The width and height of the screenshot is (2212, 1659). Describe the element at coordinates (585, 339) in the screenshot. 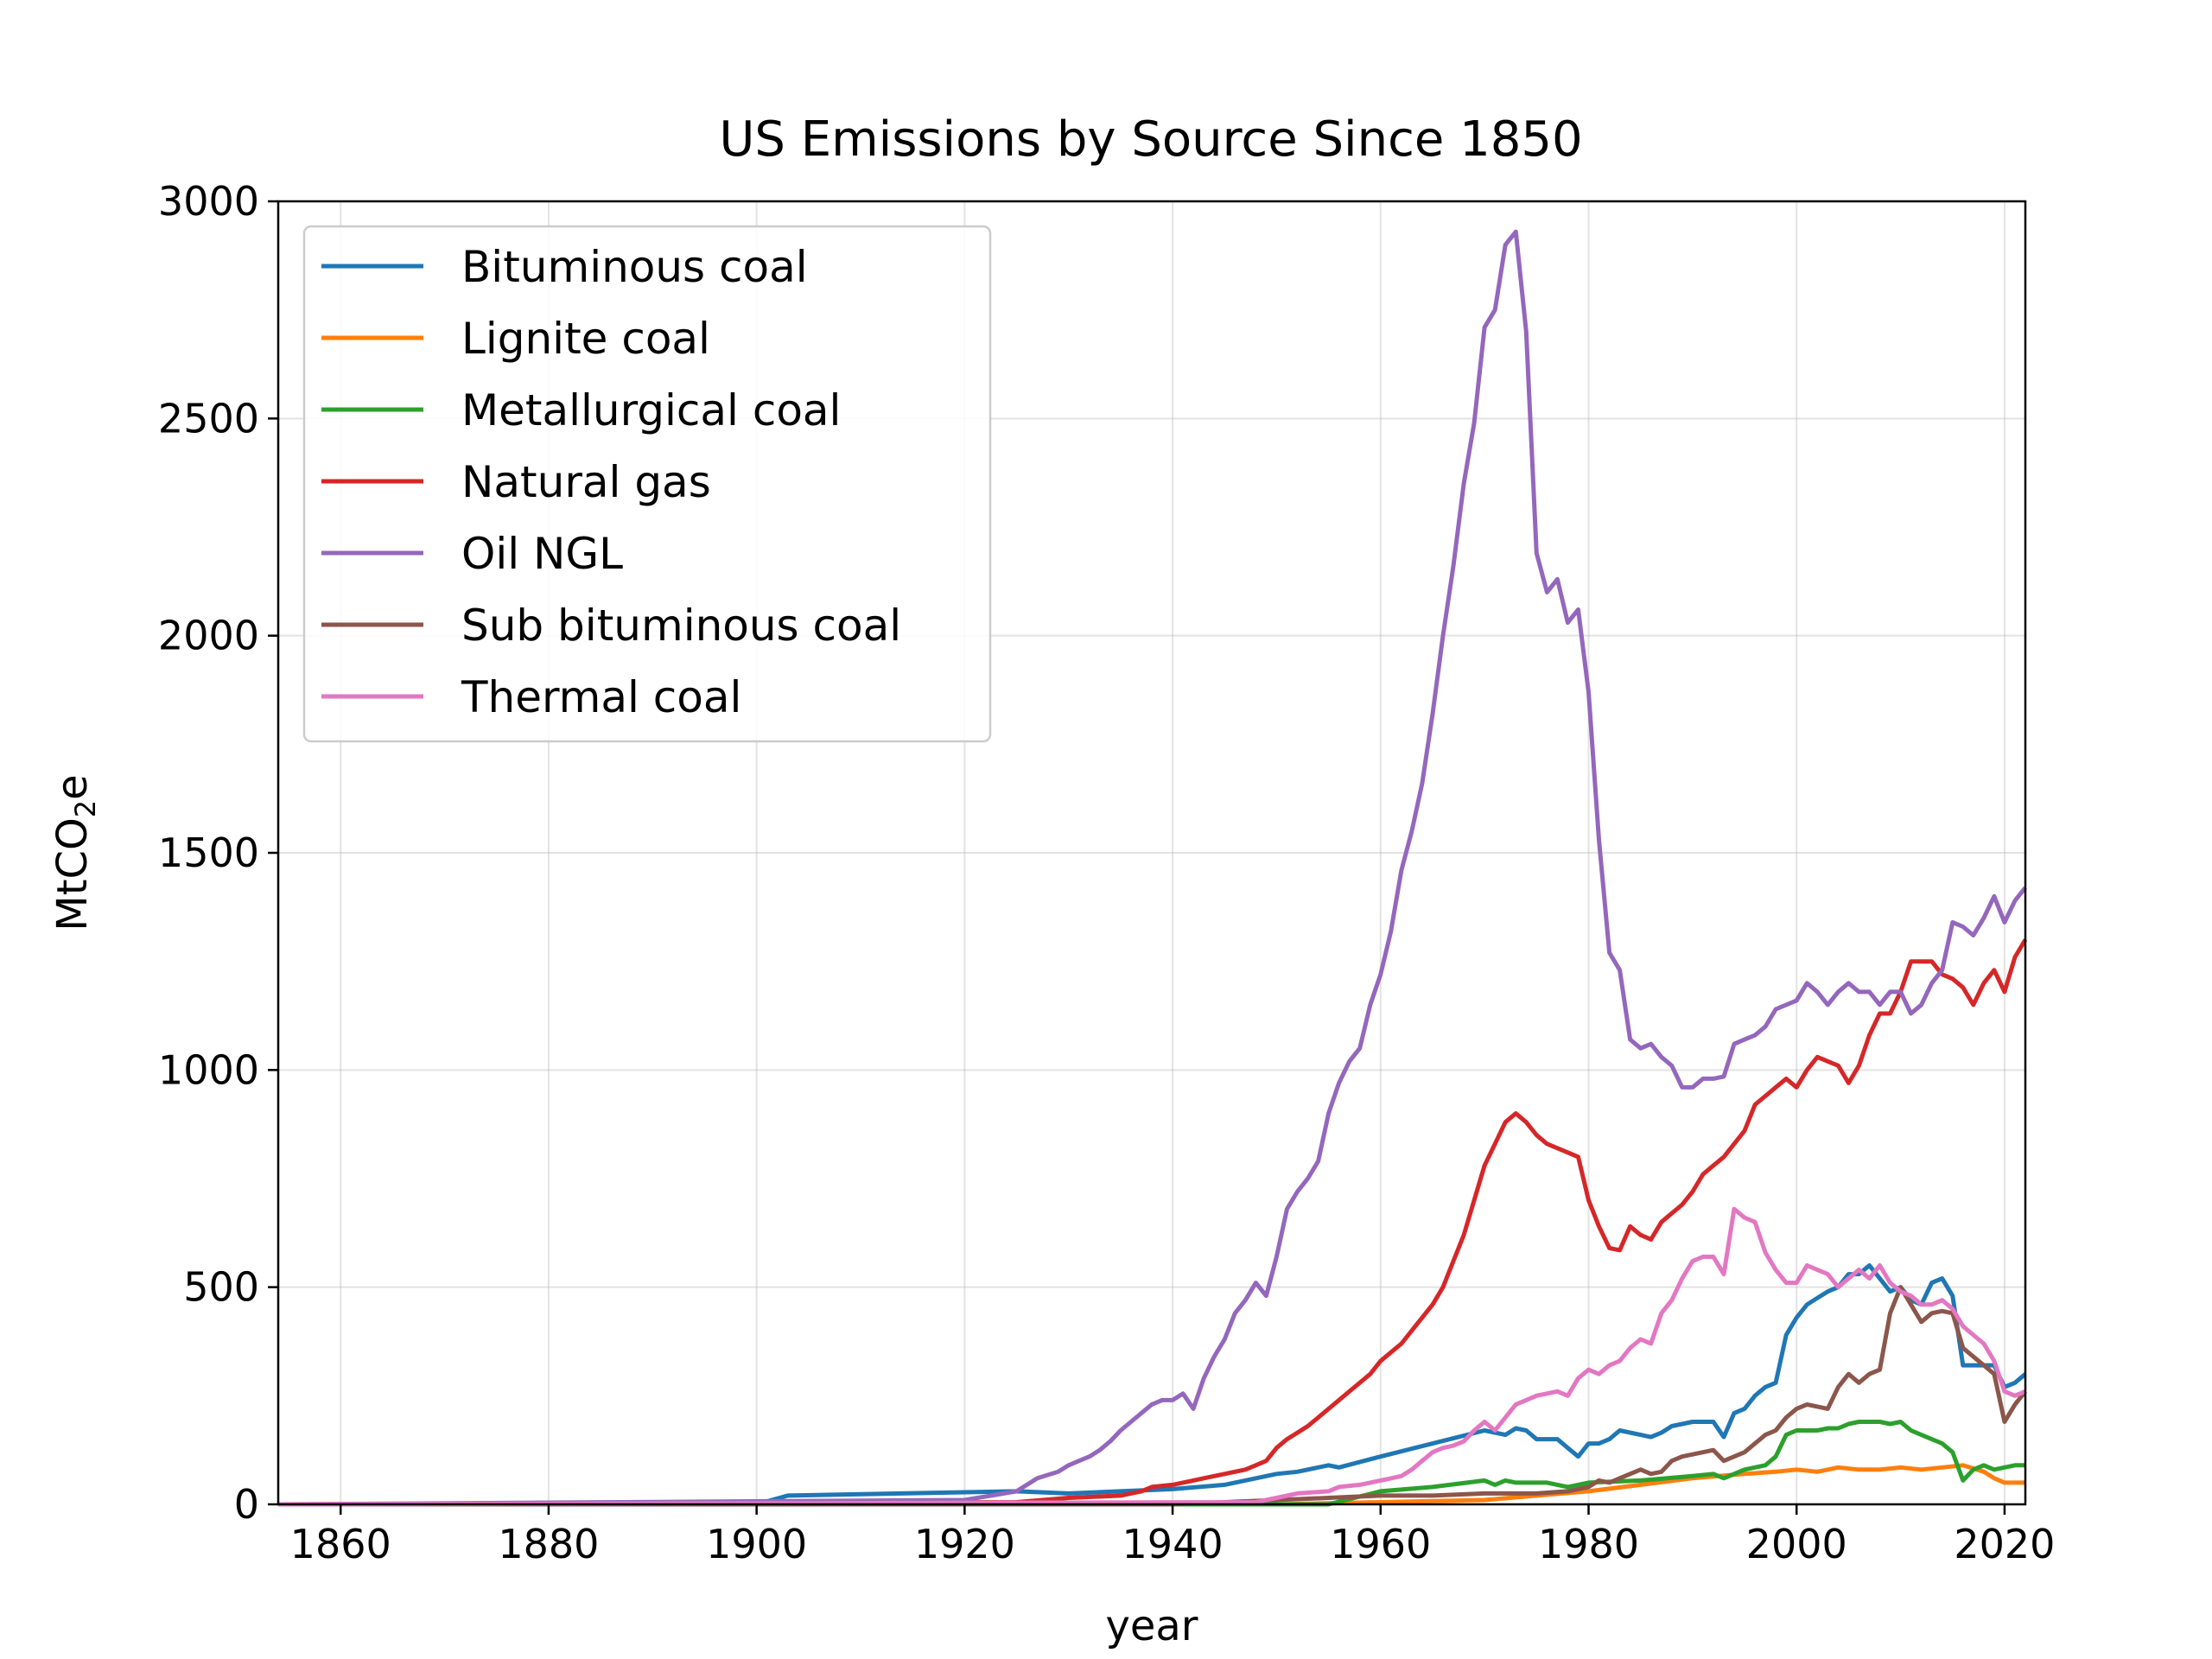

I see `legend-label: Lignite coal` at that location.